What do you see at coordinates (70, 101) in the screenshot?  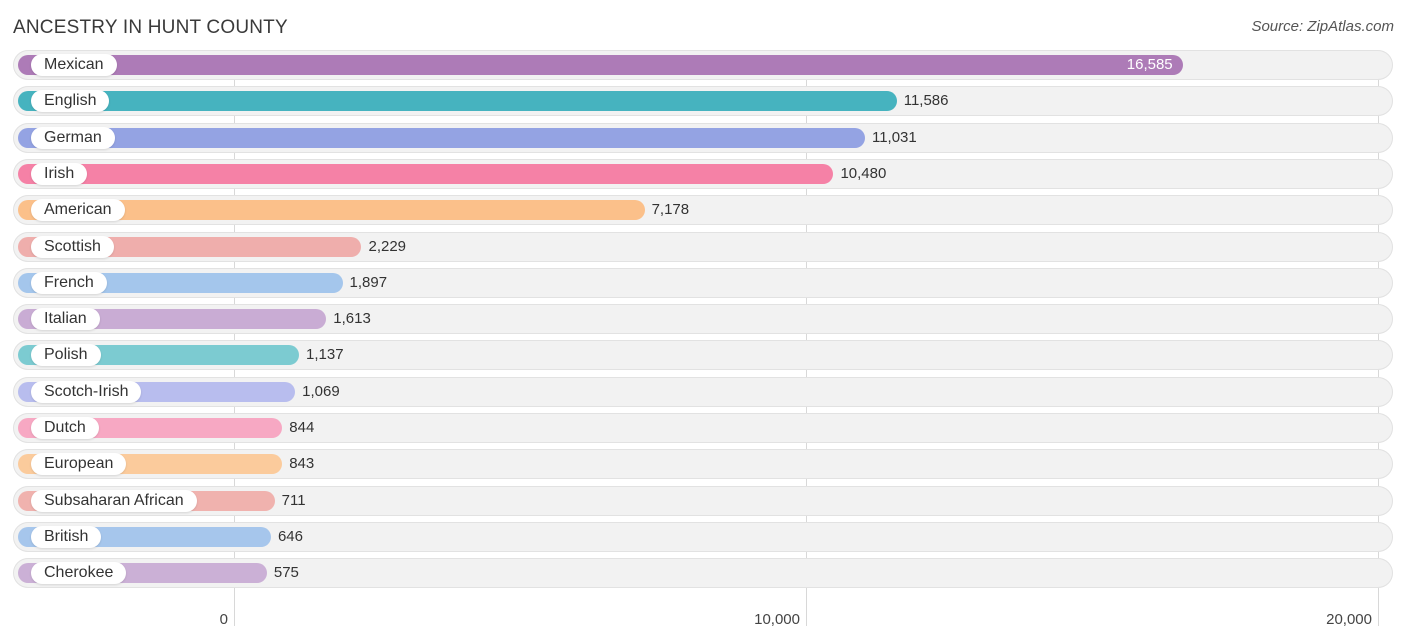 I see `bar-label: English` at bounding box center [70, 101].